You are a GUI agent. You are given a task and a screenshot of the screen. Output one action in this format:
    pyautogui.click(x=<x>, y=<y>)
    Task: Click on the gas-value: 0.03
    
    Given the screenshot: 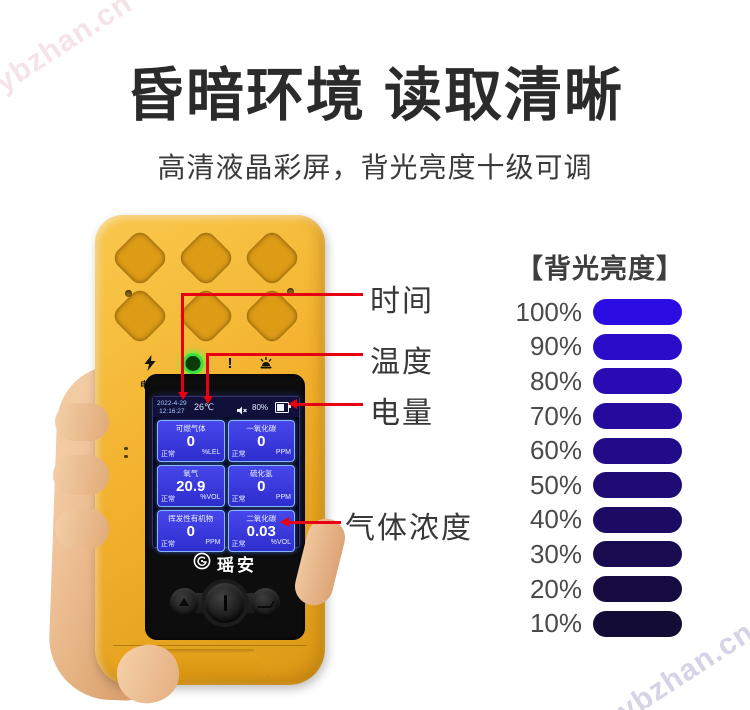 What is the action you would take?
    pyautogui.click(x=261, y=531)
    